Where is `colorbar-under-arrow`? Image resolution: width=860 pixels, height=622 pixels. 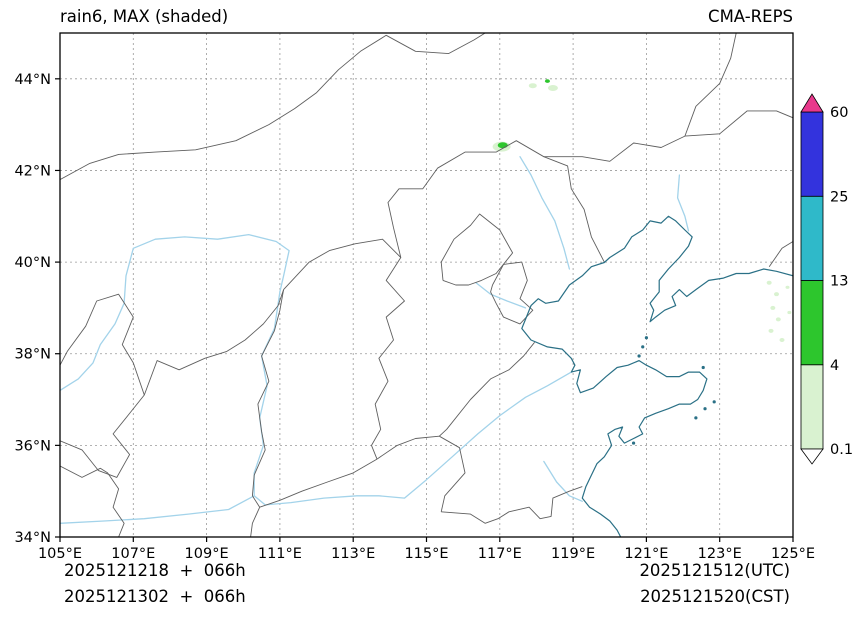 colorbar-under-arrow is located at coordinates (812, 456).